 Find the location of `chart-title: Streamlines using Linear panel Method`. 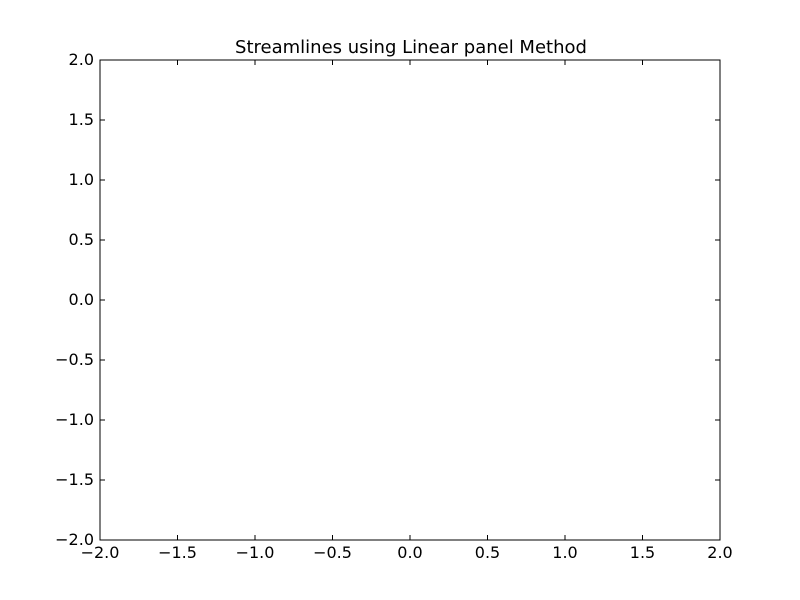

chart-title: Streamlines using Linear panel Method is located at coordinates (411, 47).